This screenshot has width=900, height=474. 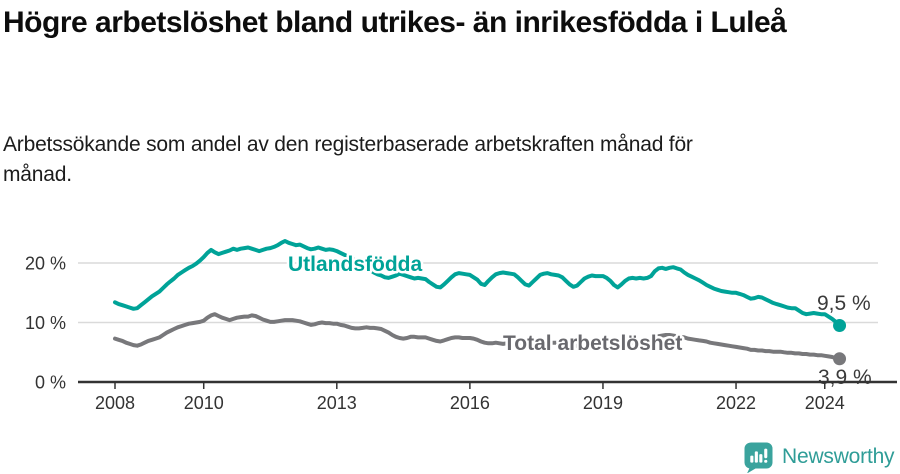 I want to click on newsworthy-logo-icon, so click(x=758, y=457).